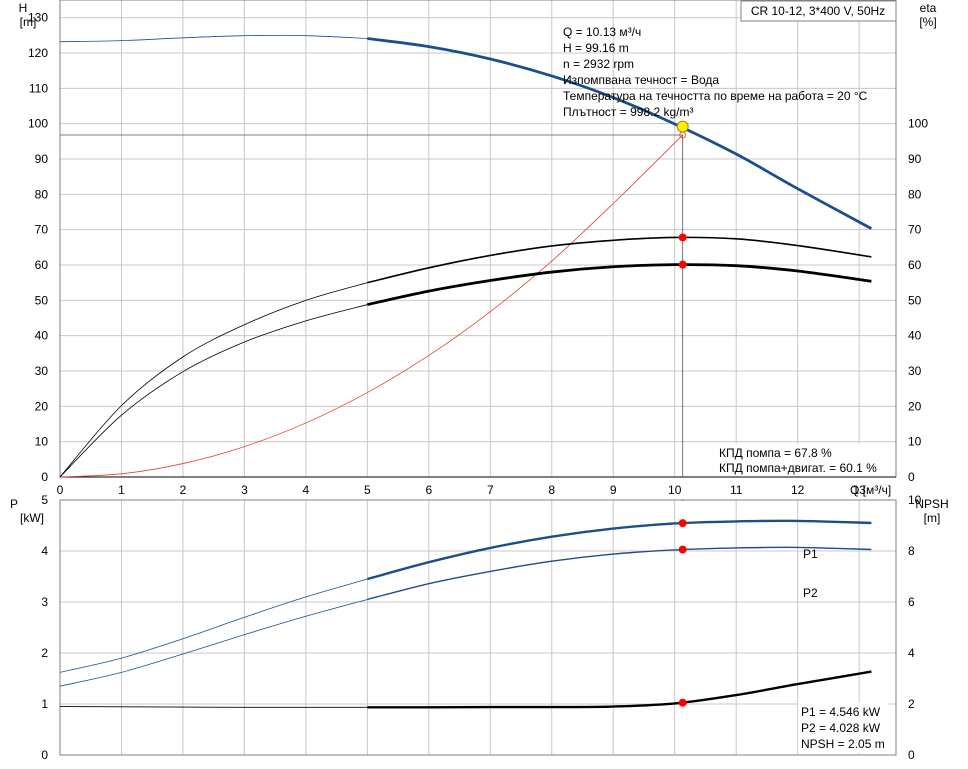 The width and height of the screenshot is (968, 769). Describe the element at coordinates (841, 712) in the screenshot. I see `result-p1: P1 = 4.546 kW` at that location.